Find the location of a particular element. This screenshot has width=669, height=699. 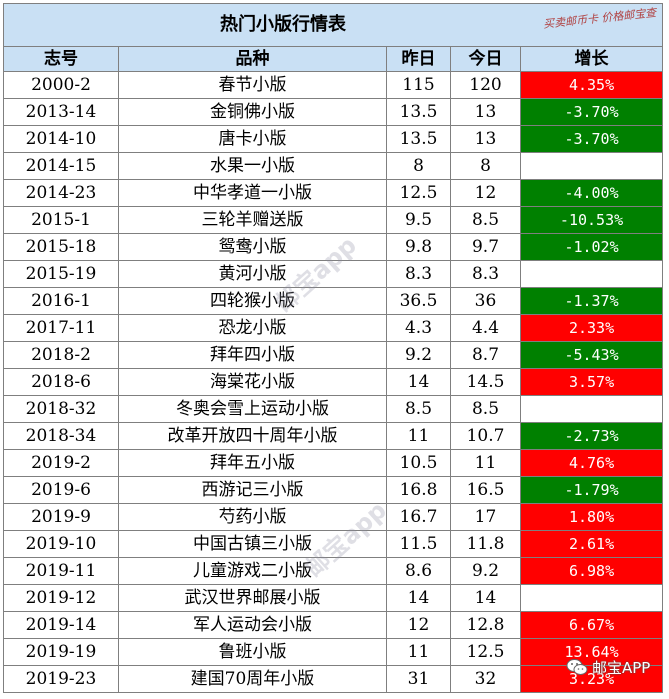

cell-today: 8.5 is located at coordinates (485, 409).